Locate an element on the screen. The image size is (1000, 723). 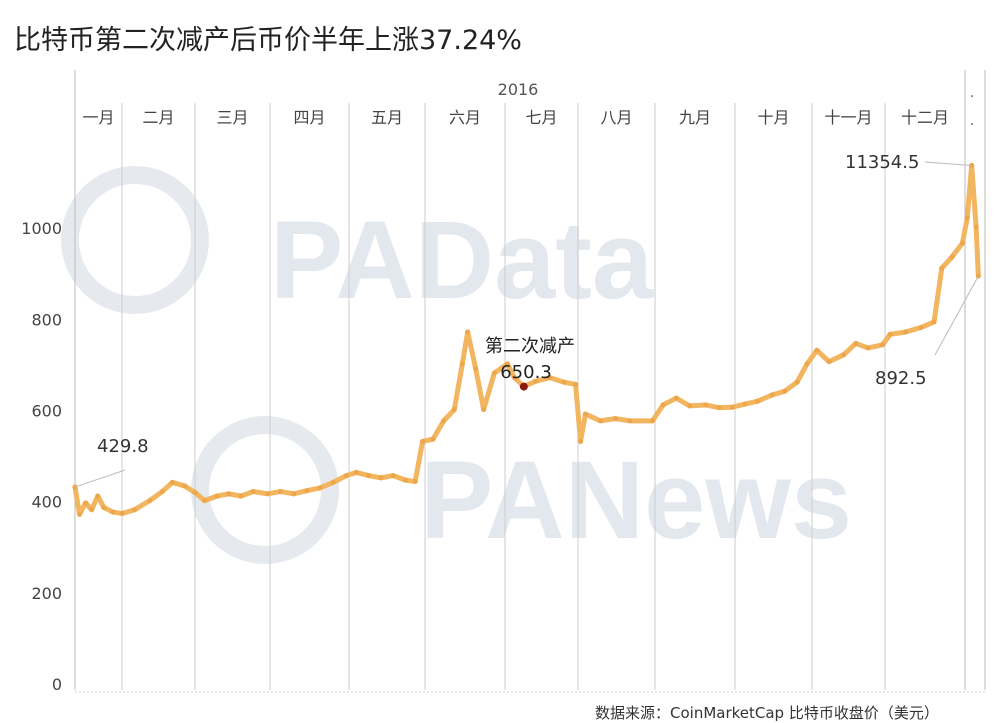
month-label: 七月 is located at coordinates (541, 117).